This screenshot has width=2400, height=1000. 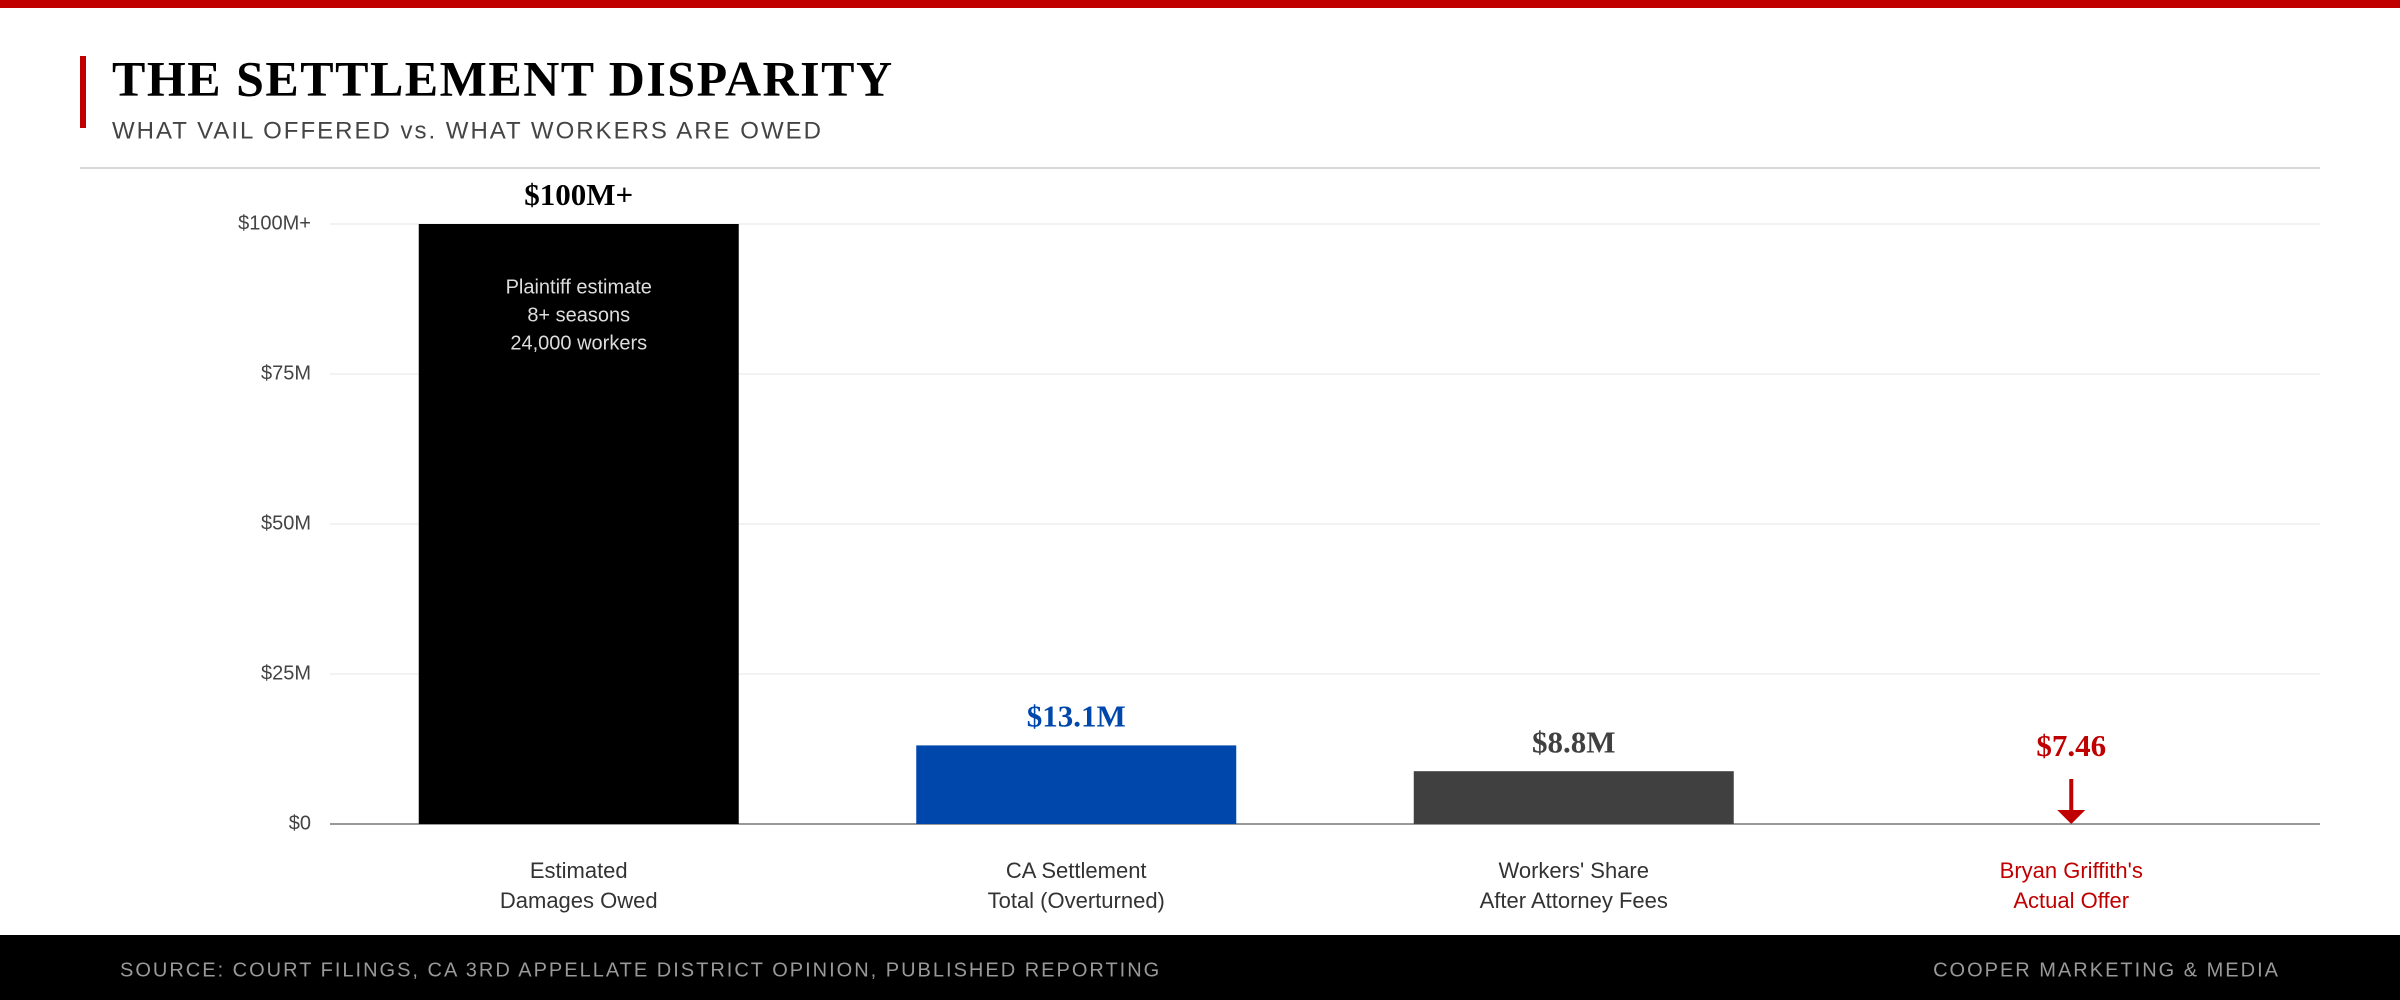 I want to click on bar-annotation: 8+ seasons, so click(x=578, y=315).